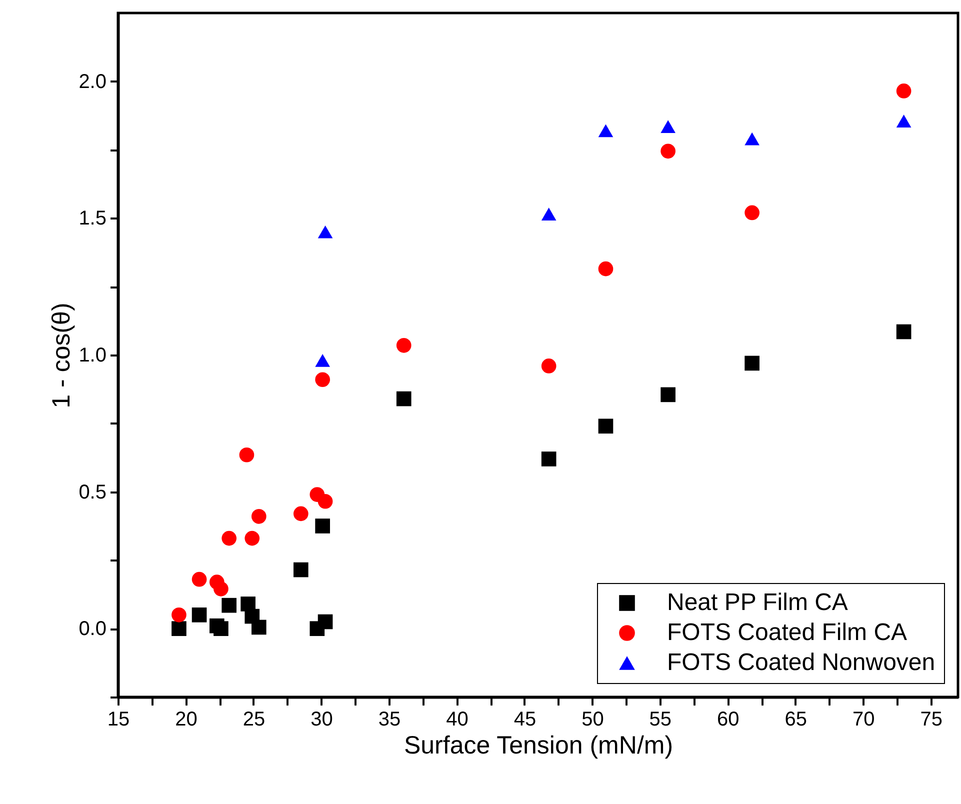  What do you see at coordinates (62, 355) in the screenshot?
I see `y-axis-title: 1 - cos(θ)` at bounding box center [62, 355].